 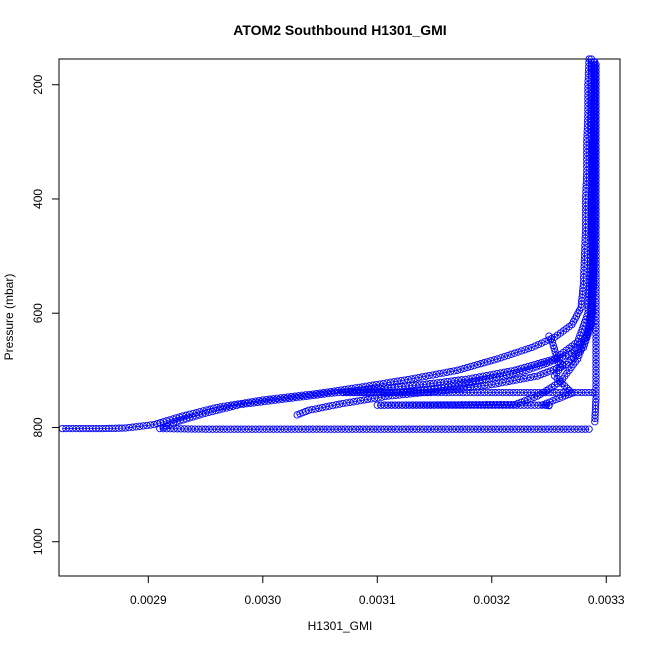 What do you see at coordinates (339, 30) in the screenshot?
I see `chart-title: ATOM2 Southbound H1301_GMI` at bounding box center [339, 30].